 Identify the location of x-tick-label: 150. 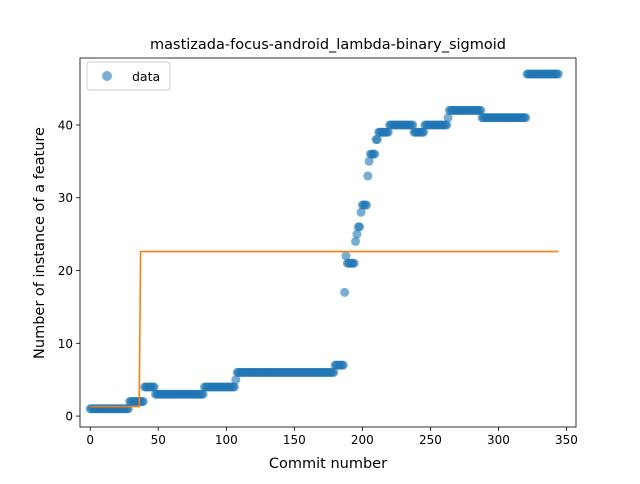
(294, 440).